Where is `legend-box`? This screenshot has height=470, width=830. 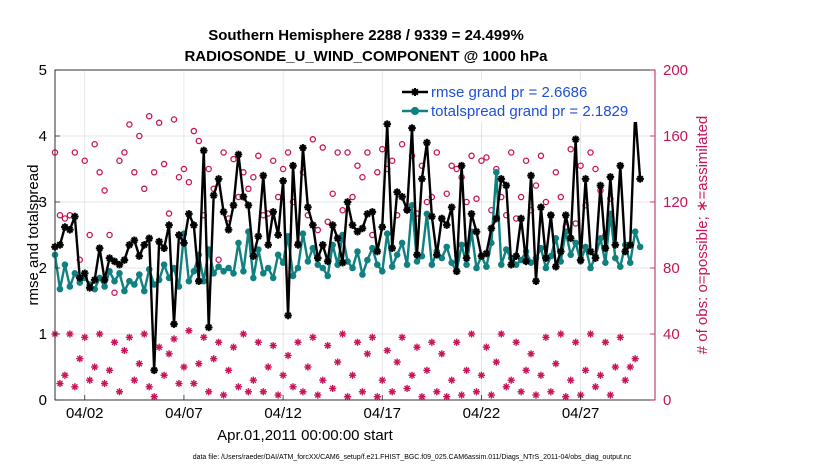 legend-box is located at coordinates (524, 101).